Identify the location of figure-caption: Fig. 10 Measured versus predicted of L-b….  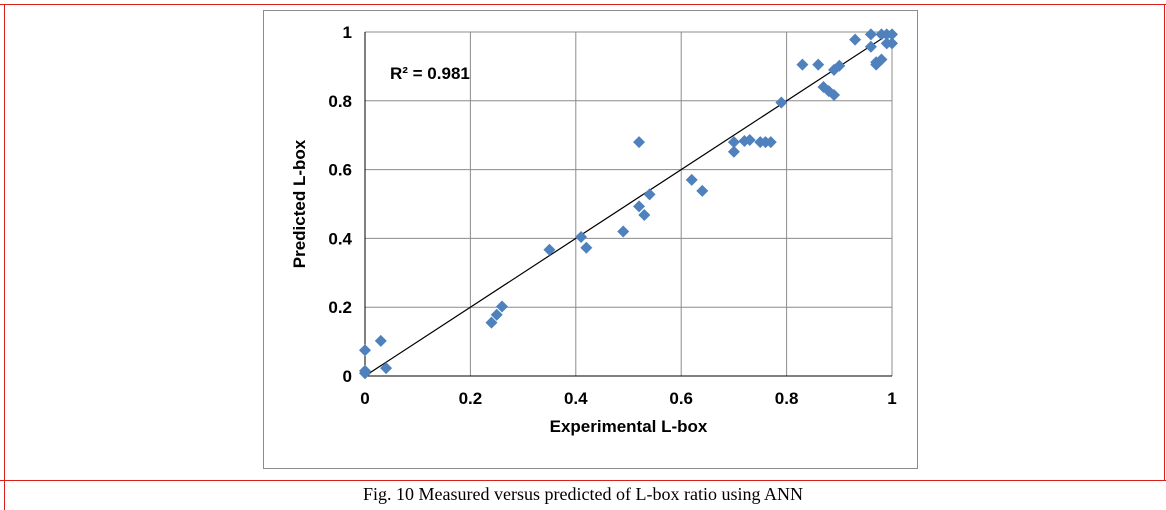
(583, 494).